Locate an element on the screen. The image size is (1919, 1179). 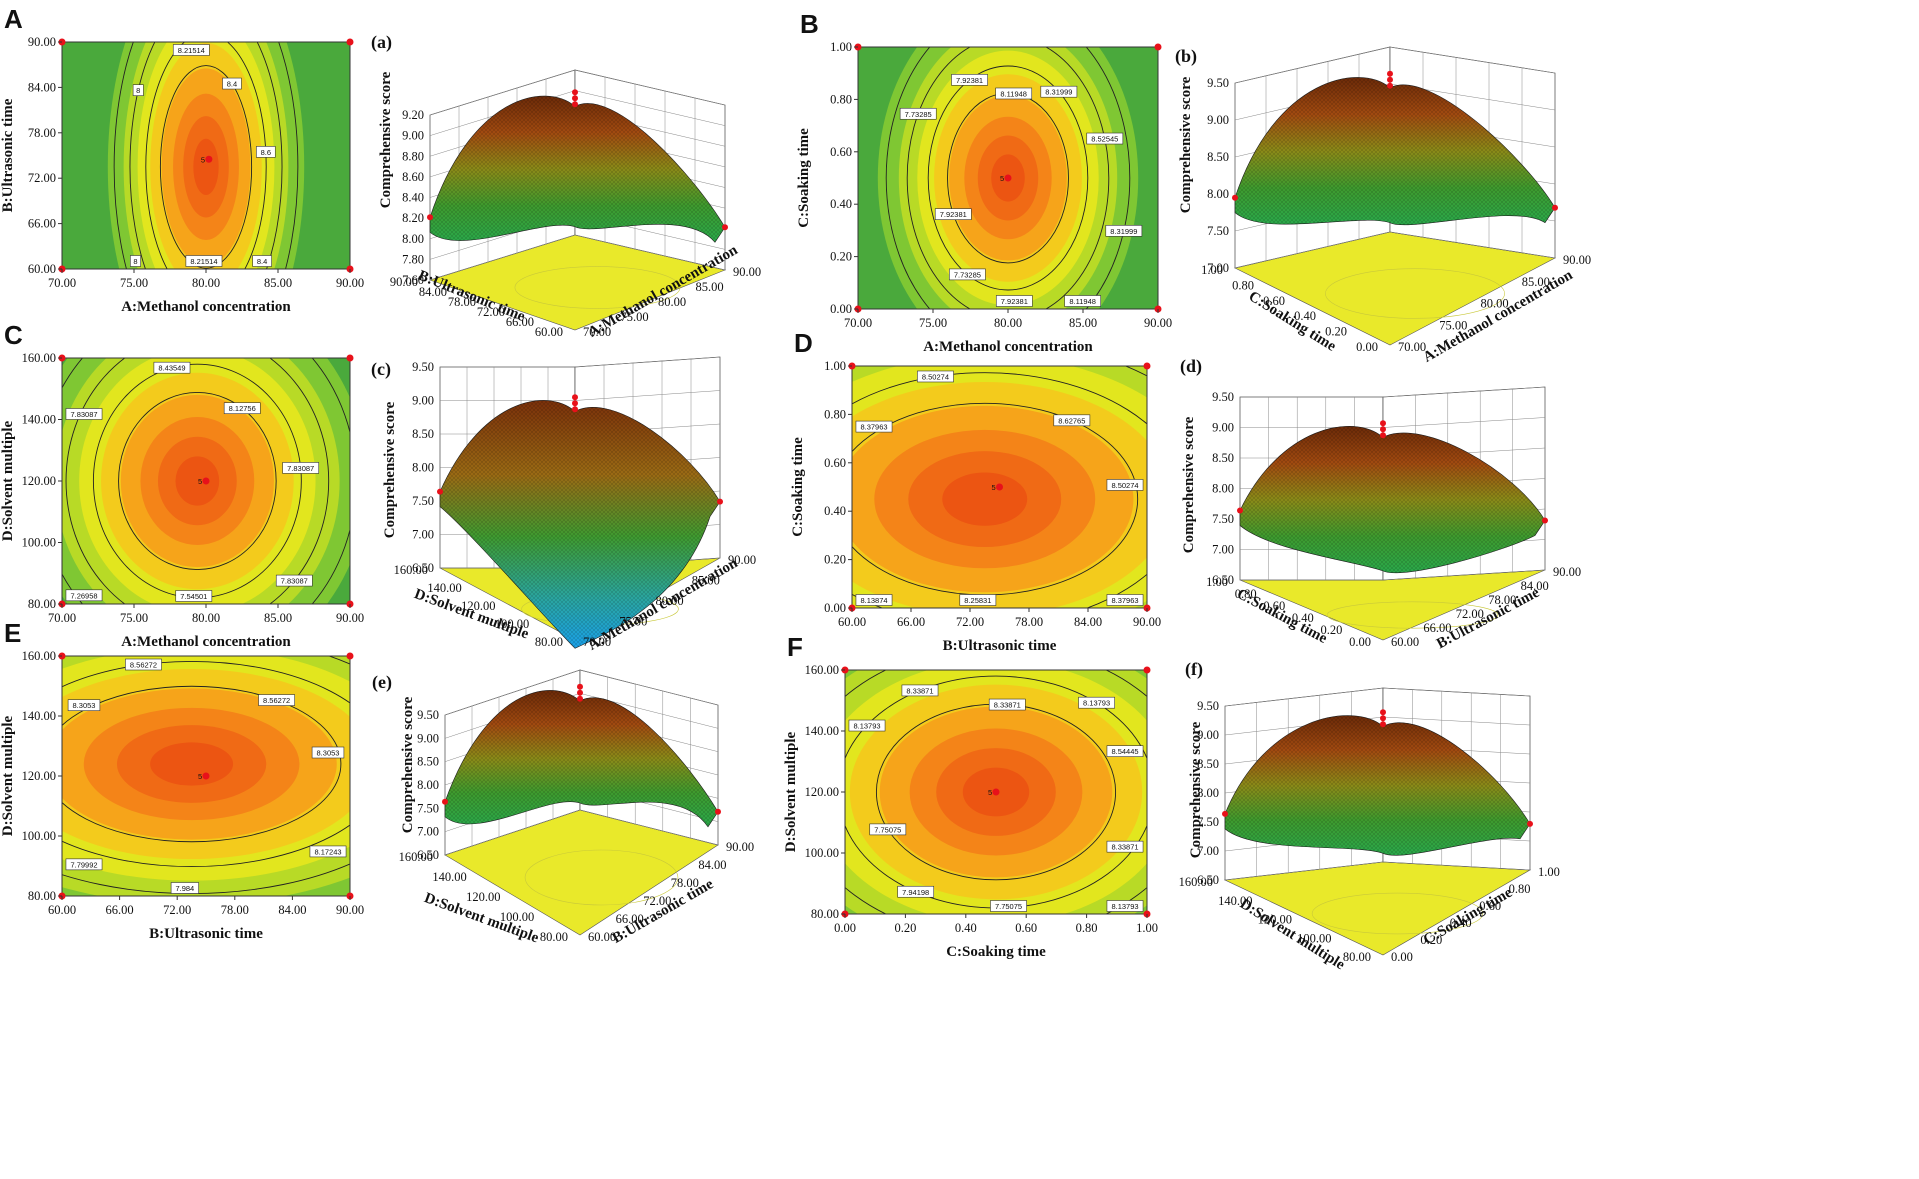
svg-text: 8.13874 is located at coordinates (873, 600).